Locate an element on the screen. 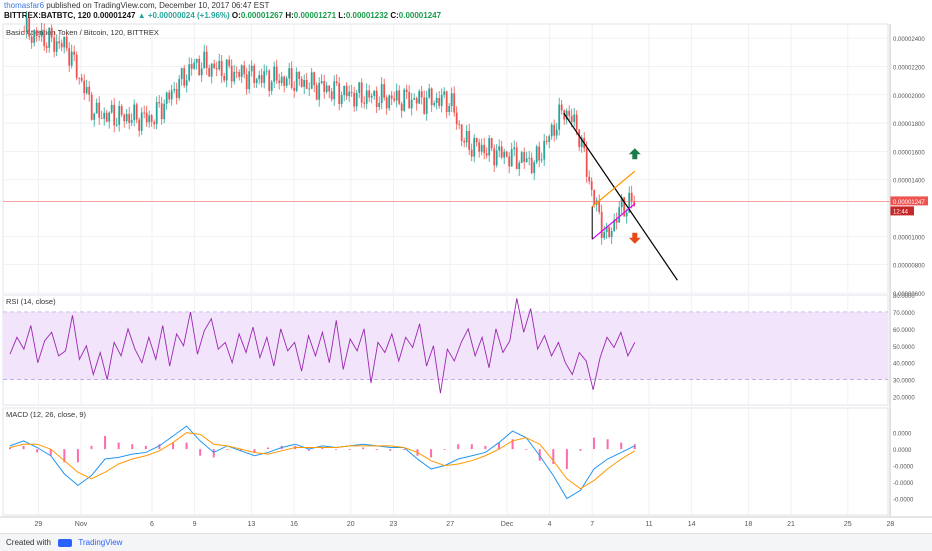 The image size is (932, 551). y-tick-label: 0.00000800 is located at coordinates (909, 267).